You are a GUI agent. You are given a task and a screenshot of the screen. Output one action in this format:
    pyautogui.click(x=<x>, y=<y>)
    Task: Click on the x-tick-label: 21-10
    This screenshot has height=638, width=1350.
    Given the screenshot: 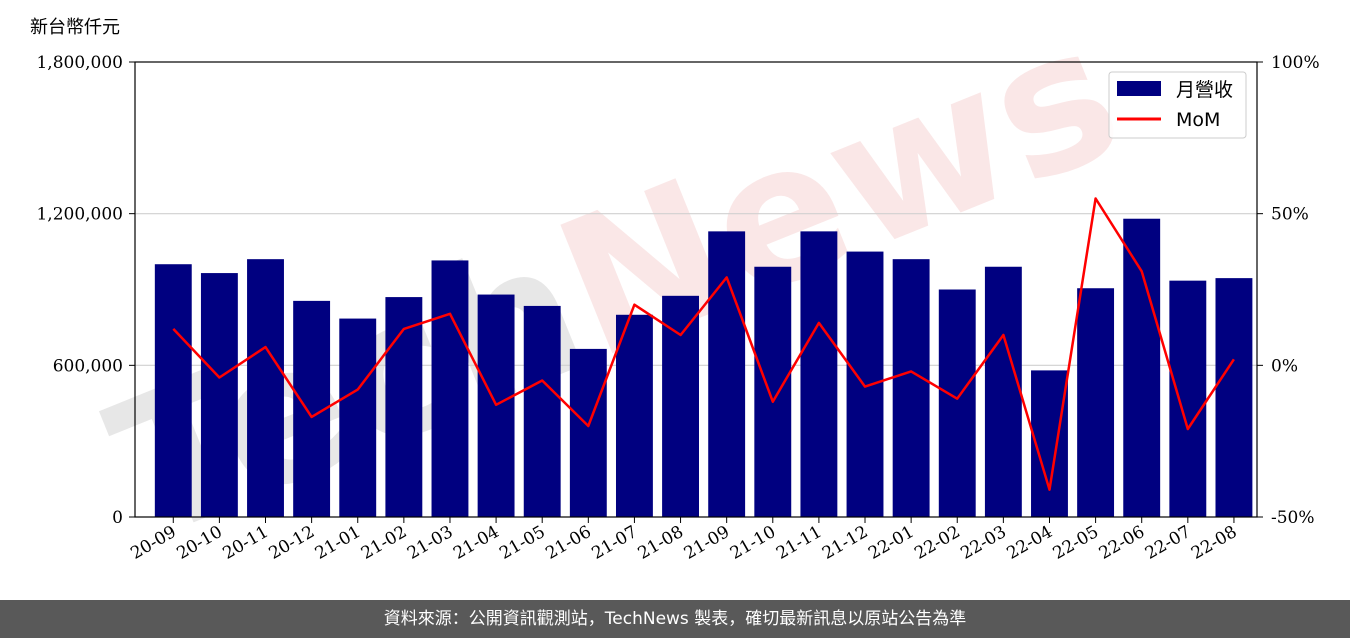 What is the action you would take?
    pyautogui.click(x=753, y=543)
    